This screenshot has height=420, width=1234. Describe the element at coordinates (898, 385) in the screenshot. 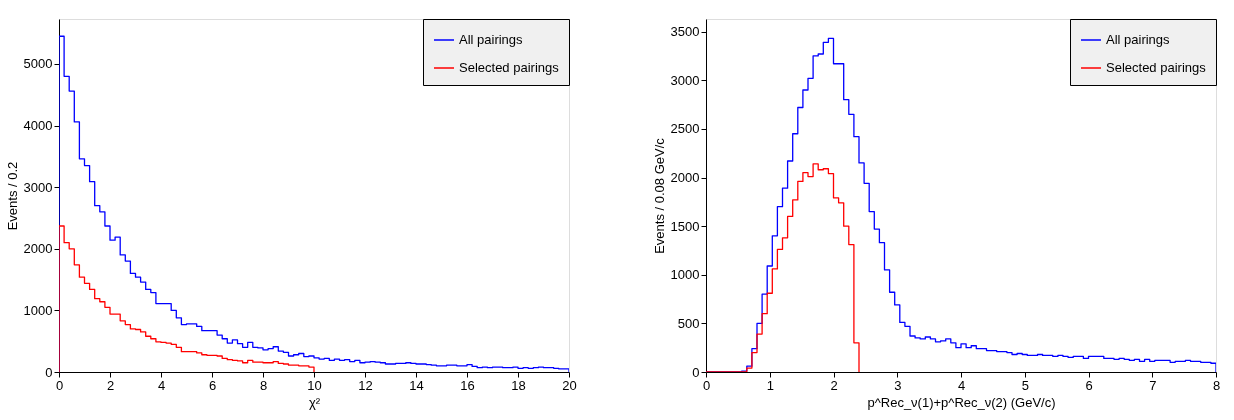

I see `x-tick-label: 3` at that location.